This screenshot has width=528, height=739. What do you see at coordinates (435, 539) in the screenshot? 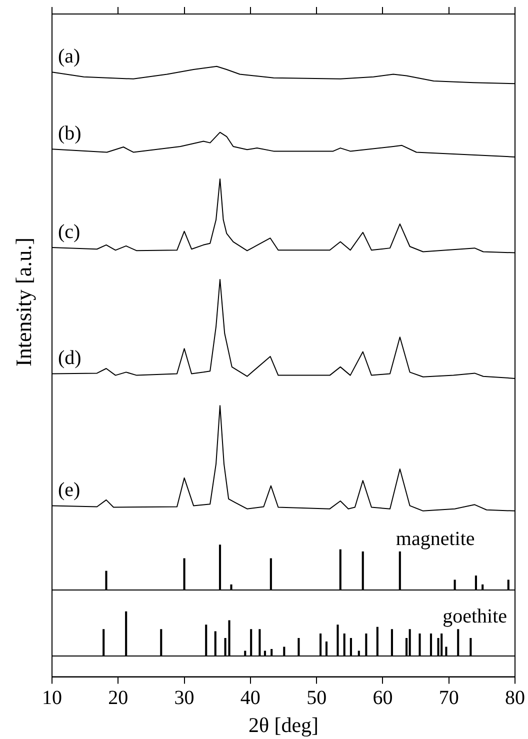
I see `series-label: magnetite` at bounding box center [435, 539].